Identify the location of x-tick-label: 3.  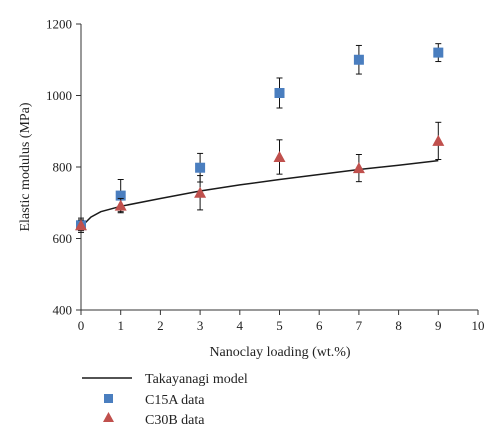
(200, 325).